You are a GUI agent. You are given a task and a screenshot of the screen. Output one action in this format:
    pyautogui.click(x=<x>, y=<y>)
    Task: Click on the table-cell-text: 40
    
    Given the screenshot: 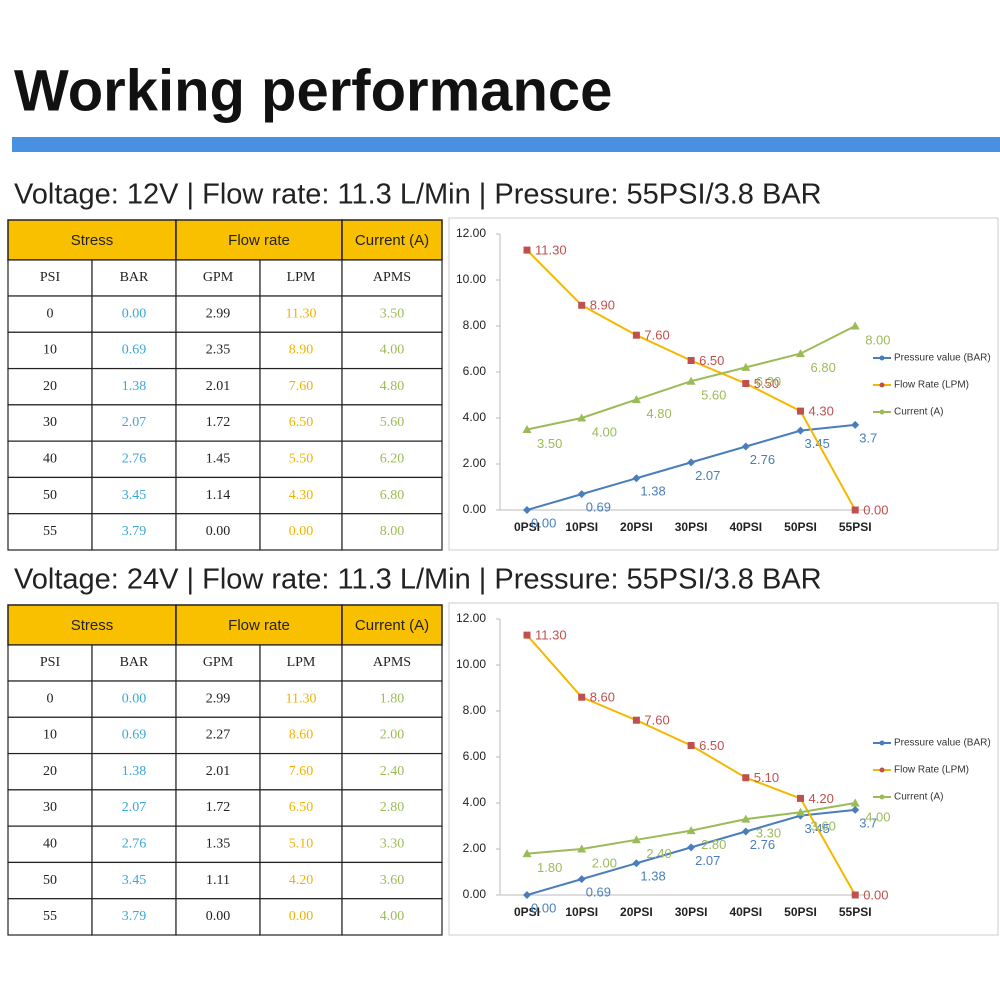 What is the action you would take?
    pyautogui.click(x=50, y=459)
    